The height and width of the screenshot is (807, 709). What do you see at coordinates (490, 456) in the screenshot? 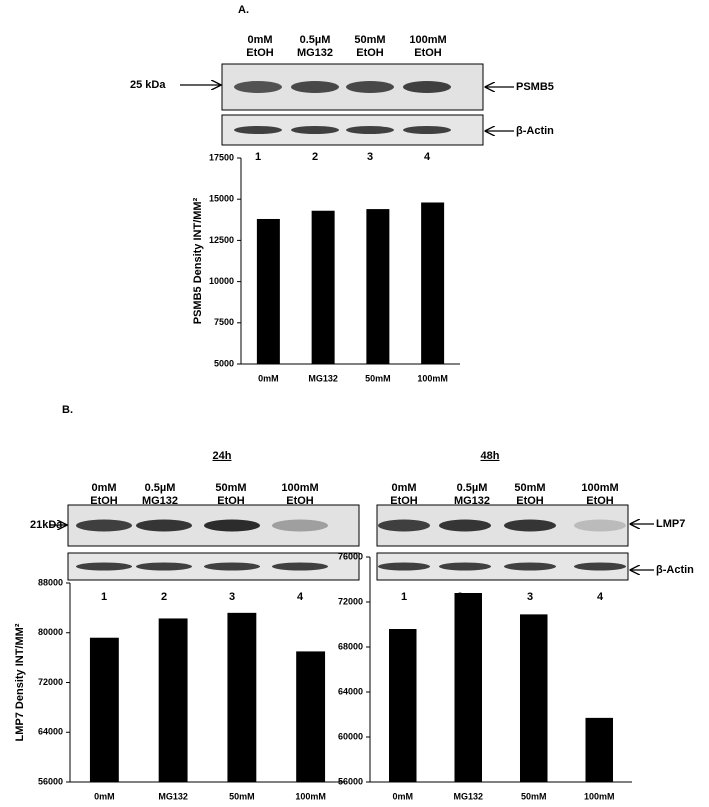
I see `blot-title: 48h` at bounding box center [490, 456].